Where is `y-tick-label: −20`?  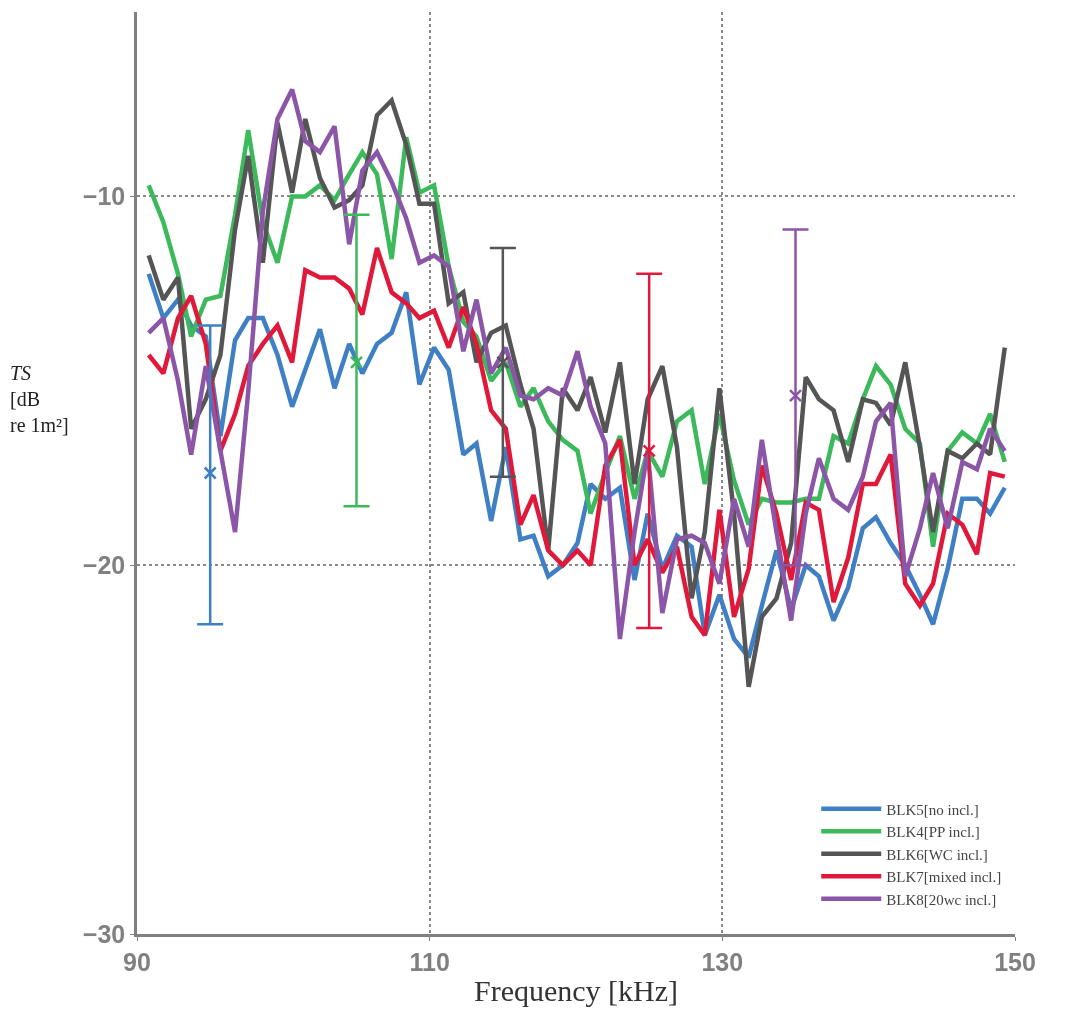 y-tick-label: −20 is located at coordinates (104, 564).